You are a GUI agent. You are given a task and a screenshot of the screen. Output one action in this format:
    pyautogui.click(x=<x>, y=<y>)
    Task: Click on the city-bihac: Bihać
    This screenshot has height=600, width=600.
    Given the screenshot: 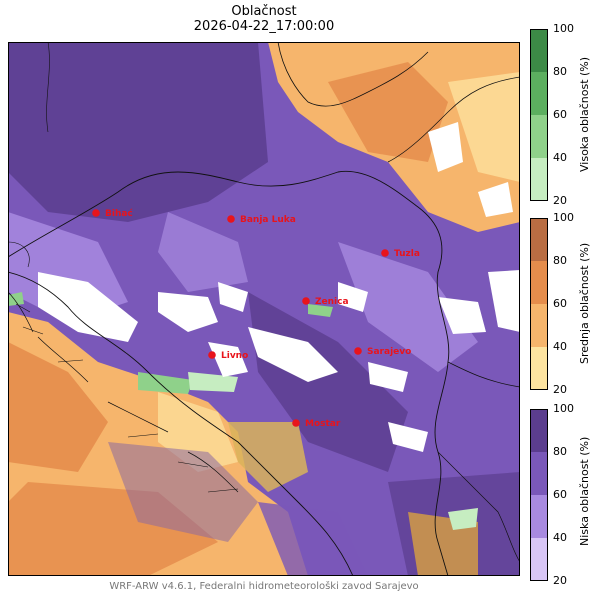 What is the action you would take?
    pyautogui.click(x=112, y=213)
    